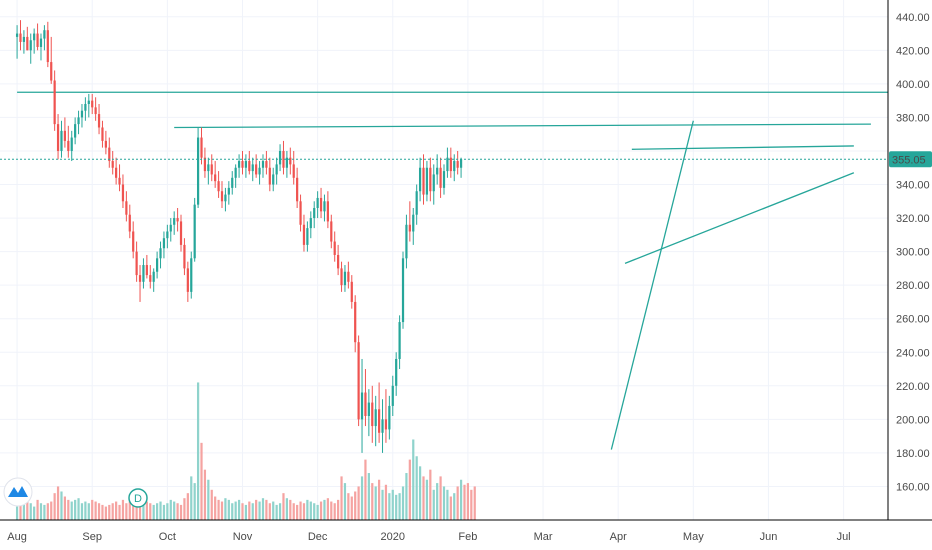  What do you see at coordinates (913, 18) in the screenshot?
I see `price-tick-label: 440.00` at bounding box center [913, 18].